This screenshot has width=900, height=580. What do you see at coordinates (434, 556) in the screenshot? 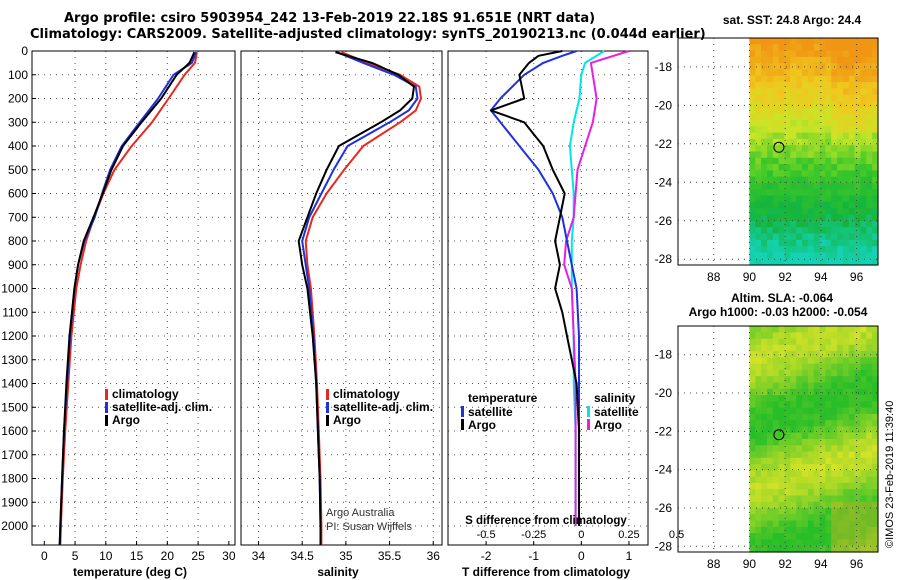
I see `sal-tick-label: 36` at bounding box center [434, 556].